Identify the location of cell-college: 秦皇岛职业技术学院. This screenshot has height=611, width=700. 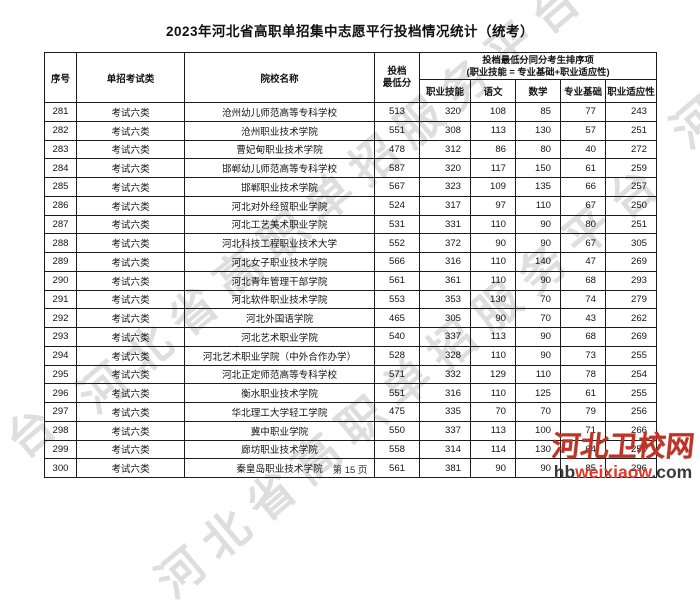
(279, 468).